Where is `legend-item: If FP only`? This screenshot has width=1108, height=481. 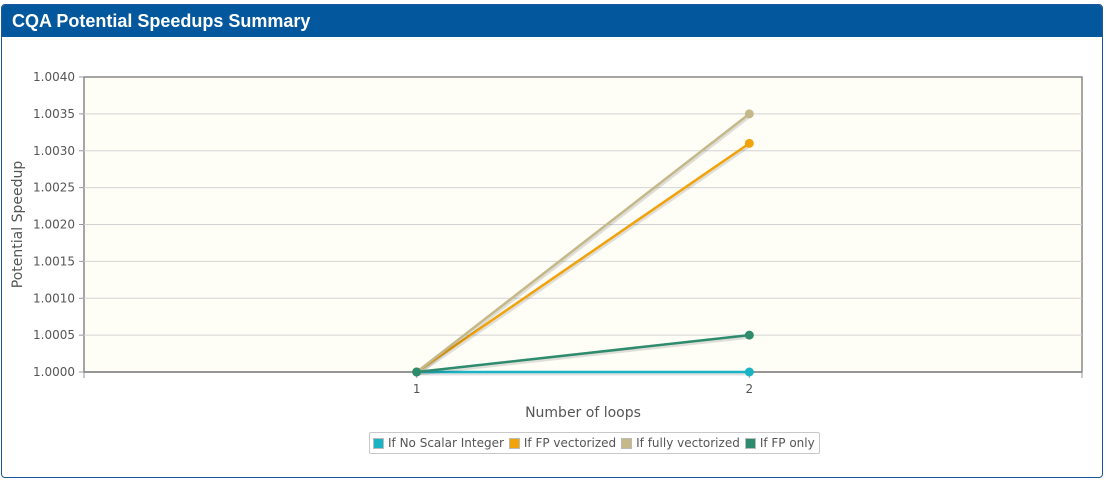
legend-item: If FP only is located at coordinates (779, 443).